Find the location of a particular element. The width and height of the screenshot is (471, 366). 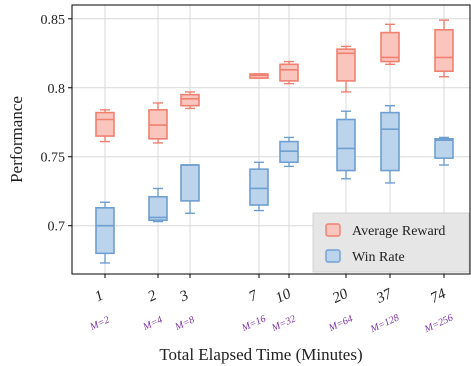

y-axis-ticks: 0.7 0.75 0.8 0.85 is located at coordinates (56, 124).